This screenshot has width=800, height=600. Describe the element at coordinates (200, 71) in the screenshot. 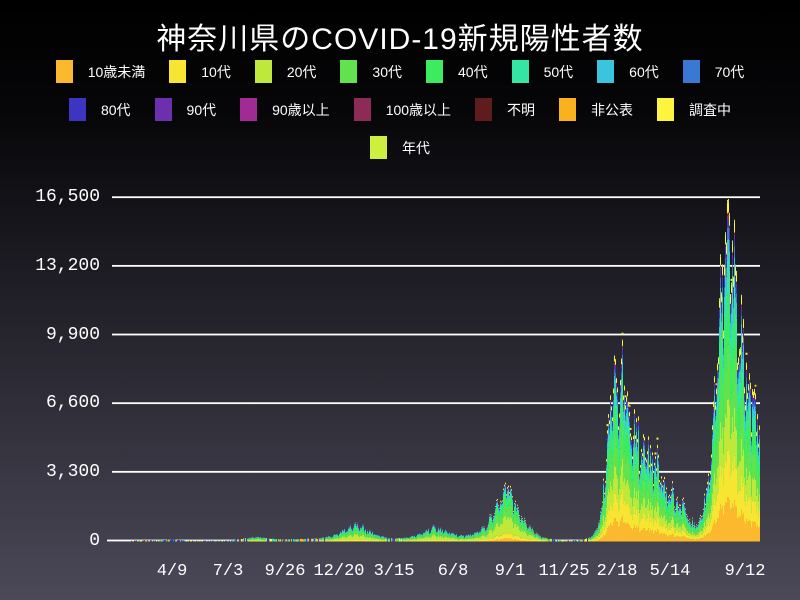

I see `legend-item-r1-2: 10代` at that location.